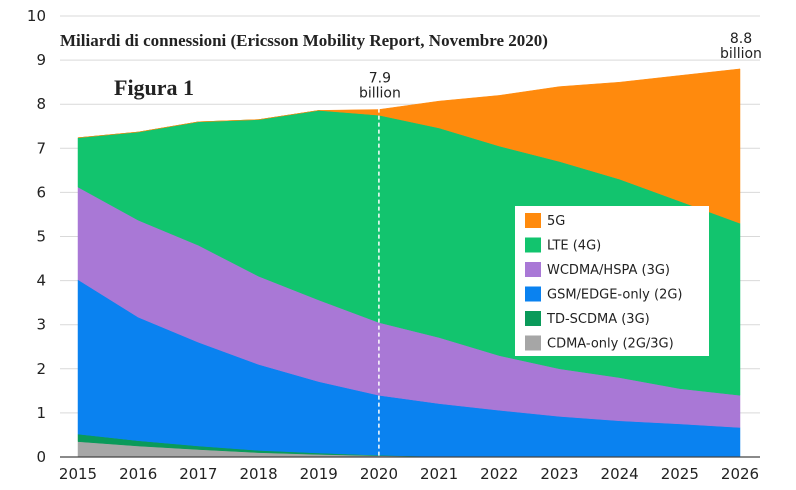  What do you see at coordinates (556, 221) in the screenshot?
I see `legend-label: 5G` at bounding box center [556, 221].